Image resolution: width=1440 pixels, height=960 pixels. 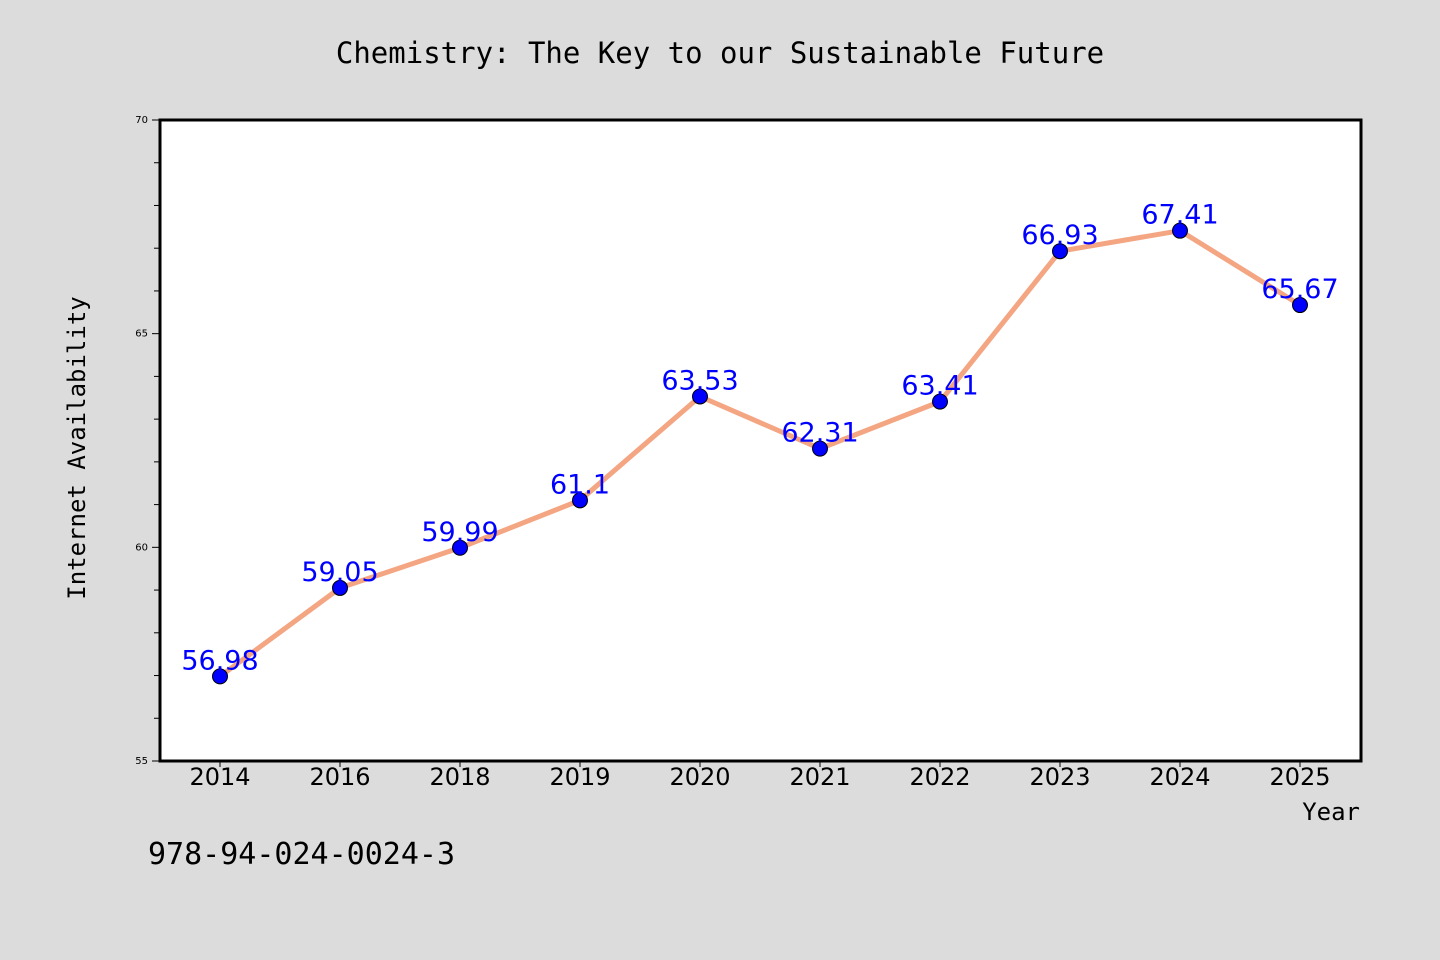 I want to click on x-tick-label: 2022, so click(x=939, y=777).